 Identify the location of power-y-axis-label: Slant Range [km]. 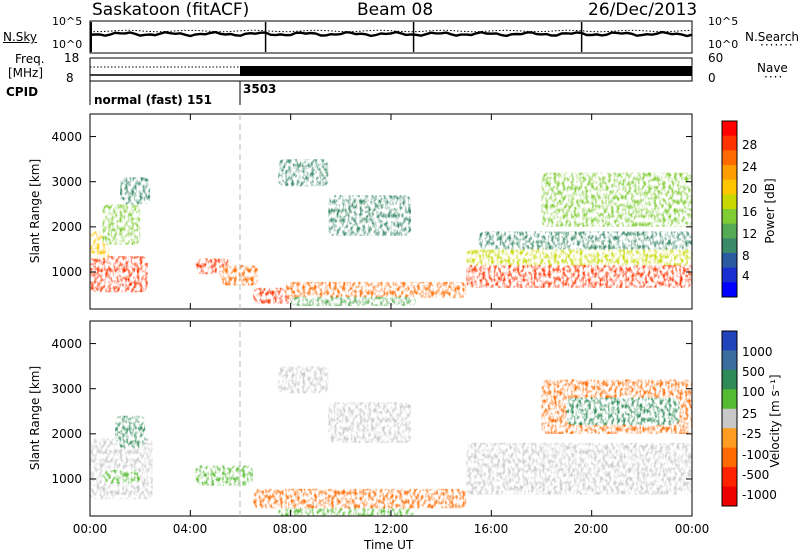
(35, 211).